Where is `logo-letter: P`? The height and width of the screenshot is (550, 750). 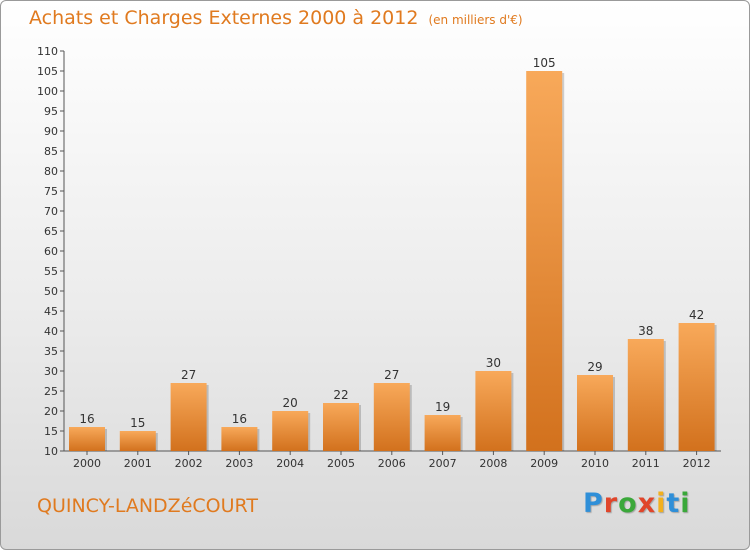
logo-letter: P is located at coordinates (593, 503).